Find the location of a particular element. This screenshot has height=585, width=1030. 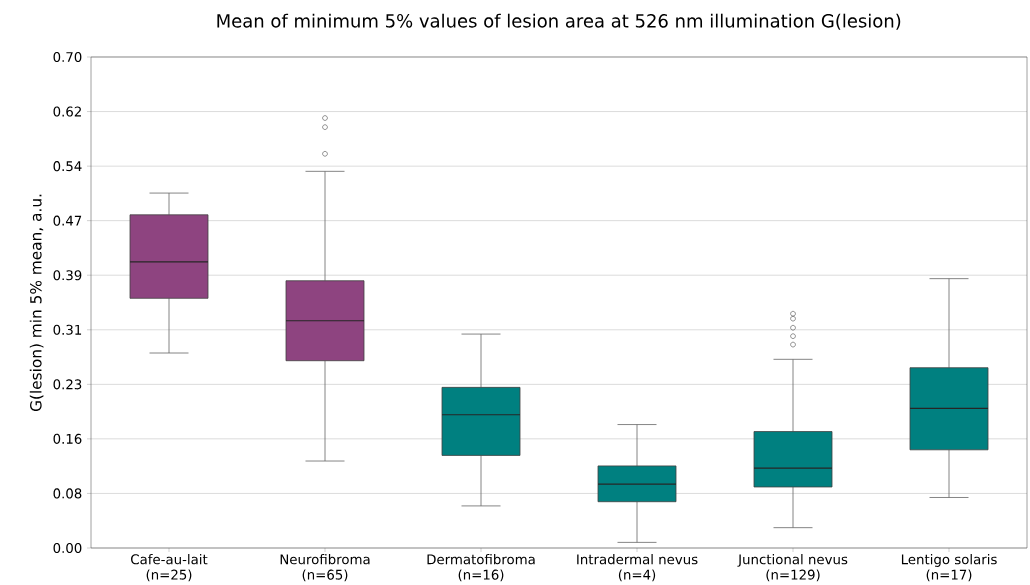

chart-title: Mean of minimum 5% values of lesion area at 526 nm illumination G(lesion) is located at coordinates (559, 21).